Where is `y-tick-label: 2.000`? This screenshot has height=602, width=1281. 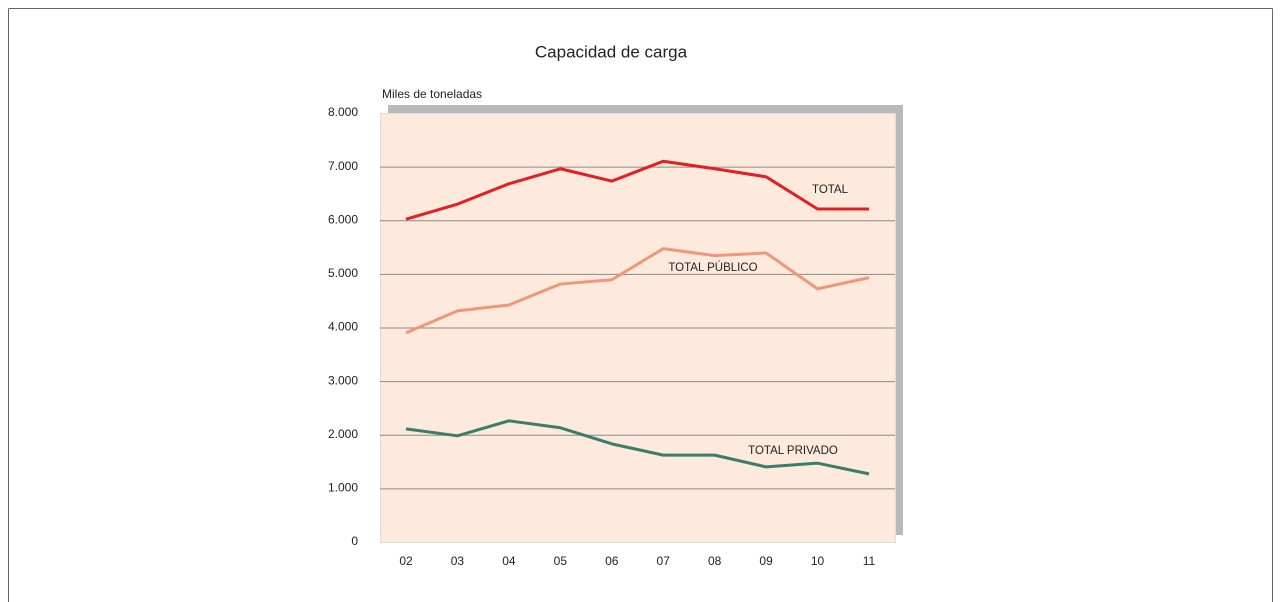
y-tick-label: 2.000 is located at coordinates (343, 434).